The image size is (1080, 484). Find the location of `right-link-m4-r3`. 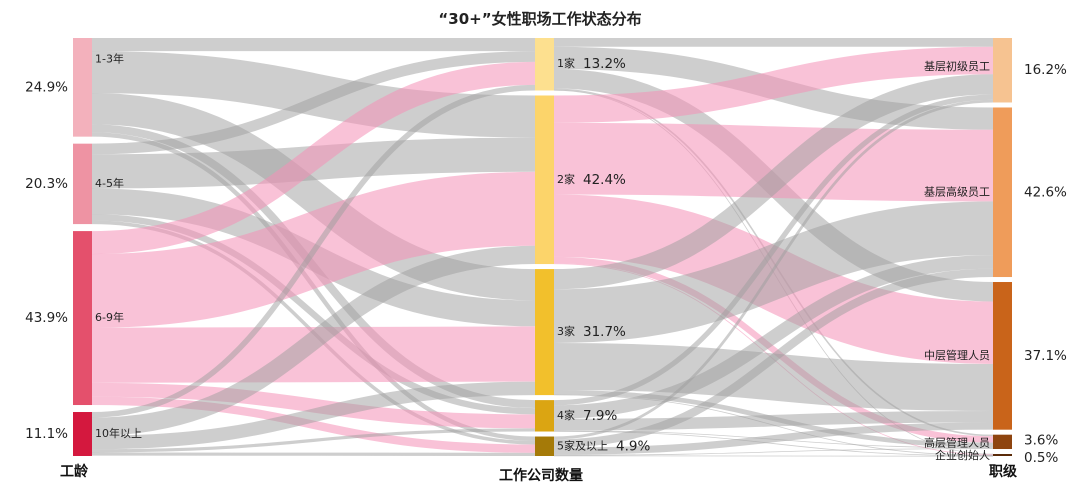

right-link-m4-r3 is located at coordinates (773, 420).